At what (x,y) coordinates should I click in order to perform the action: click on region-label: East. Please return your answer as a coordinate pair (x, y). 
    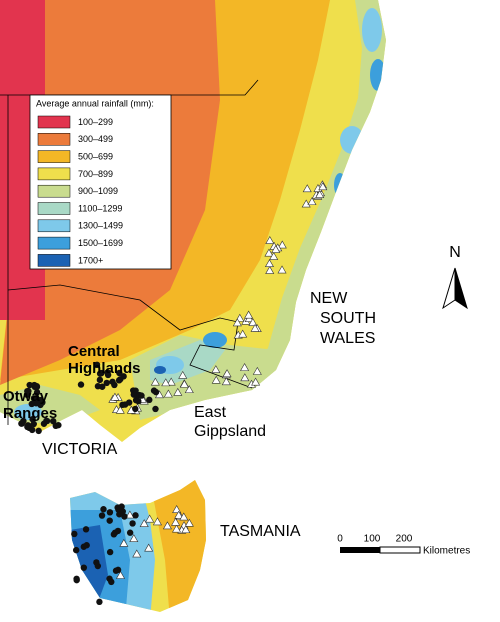
    Looking at the image, I should click on (210, 412).